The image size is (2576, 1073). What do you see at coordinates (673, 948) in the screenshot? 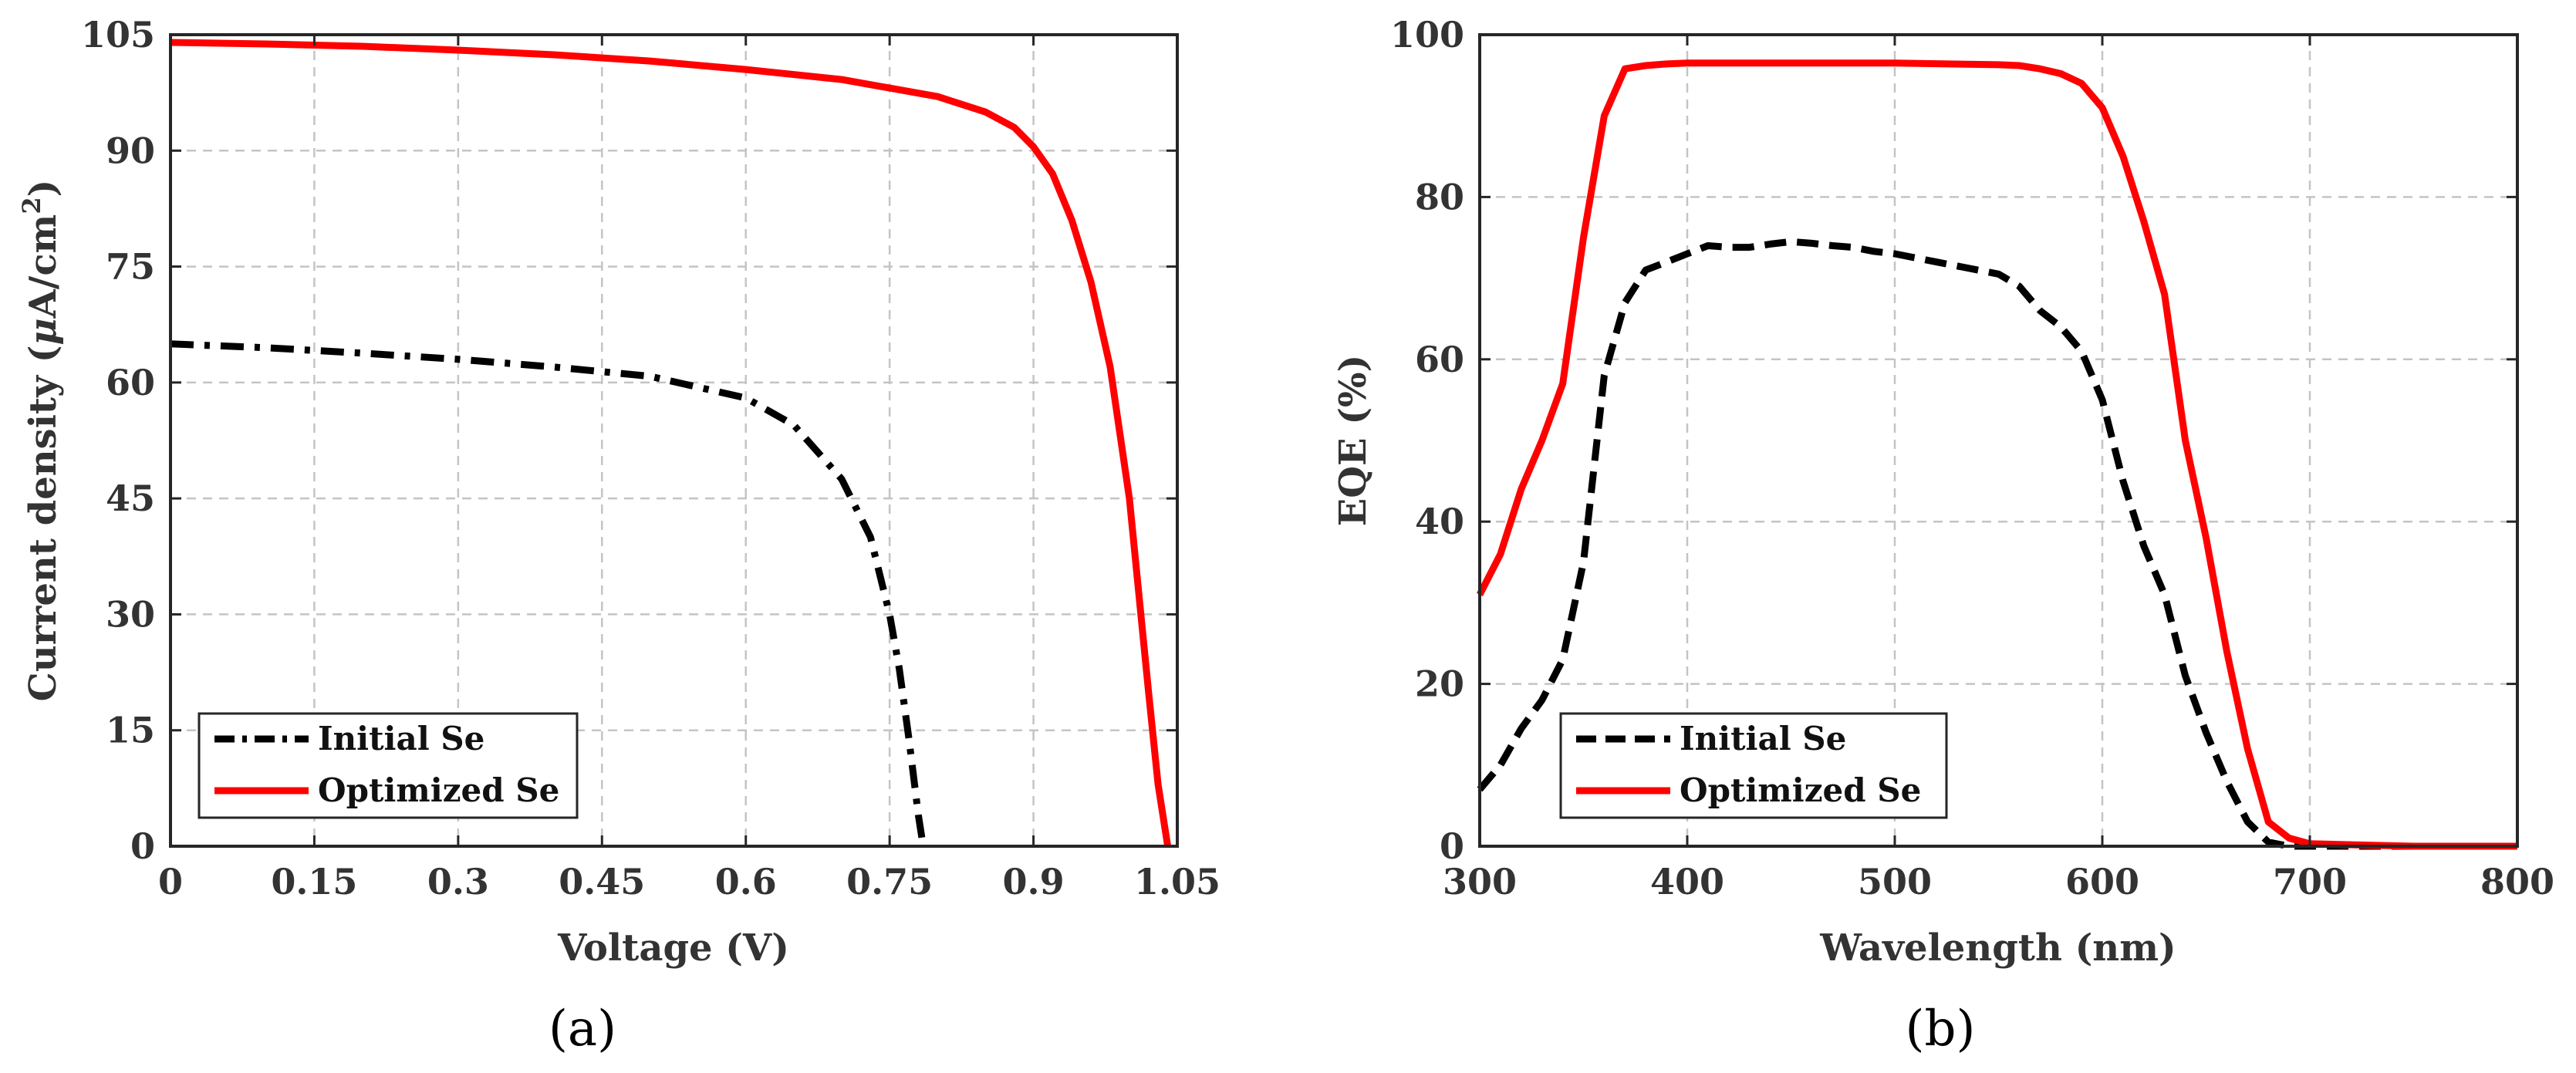
I see `panel-a-x-axis-label: Voltage (V)` at bounding box center [673, 948].